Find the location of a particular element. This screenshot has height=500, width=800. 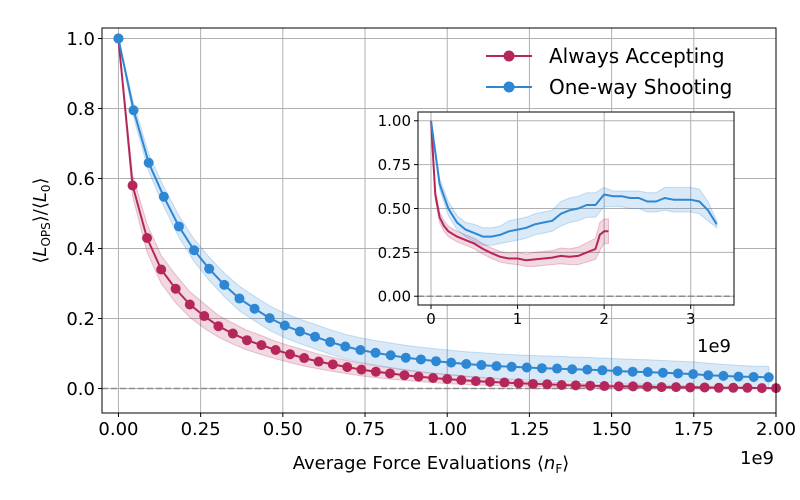

y-tick-label: 0.25 is located at coordinates (394, 253).